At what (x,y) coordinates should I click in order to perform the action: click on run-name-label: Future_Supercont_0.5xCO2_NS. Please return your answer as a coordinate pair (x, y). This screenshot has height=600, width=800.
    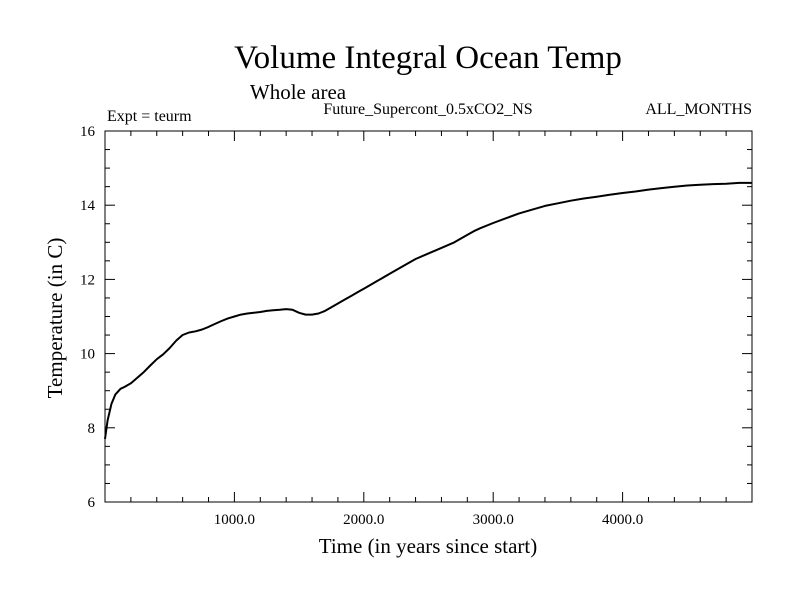
    Looking at the image, I should click on (427, 109).